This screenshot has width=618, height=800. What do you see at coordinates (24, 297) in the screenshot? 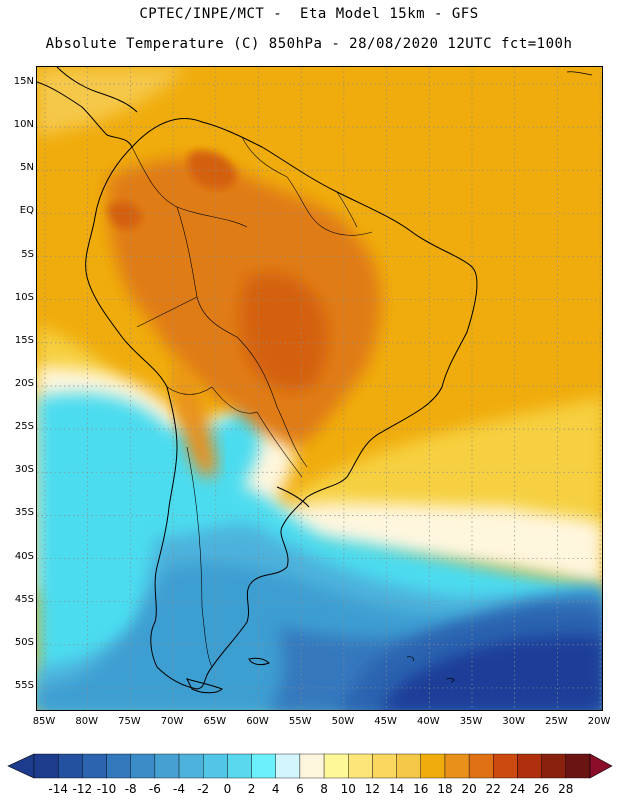
I see `lat-label: 10S` at bounding box center [24, 297].